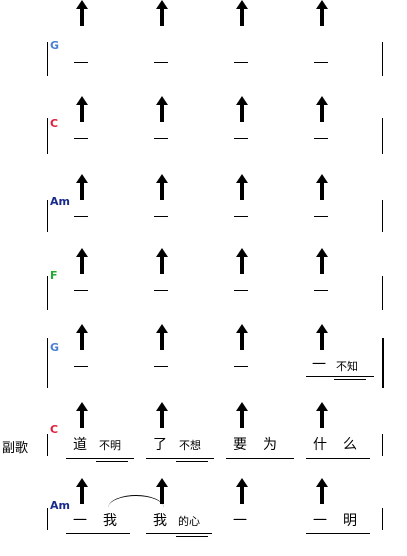  What do you see at coordinates (350, 445) in the screenshot?
I see `lyric-char: 么` at bounding box center [350, 445].